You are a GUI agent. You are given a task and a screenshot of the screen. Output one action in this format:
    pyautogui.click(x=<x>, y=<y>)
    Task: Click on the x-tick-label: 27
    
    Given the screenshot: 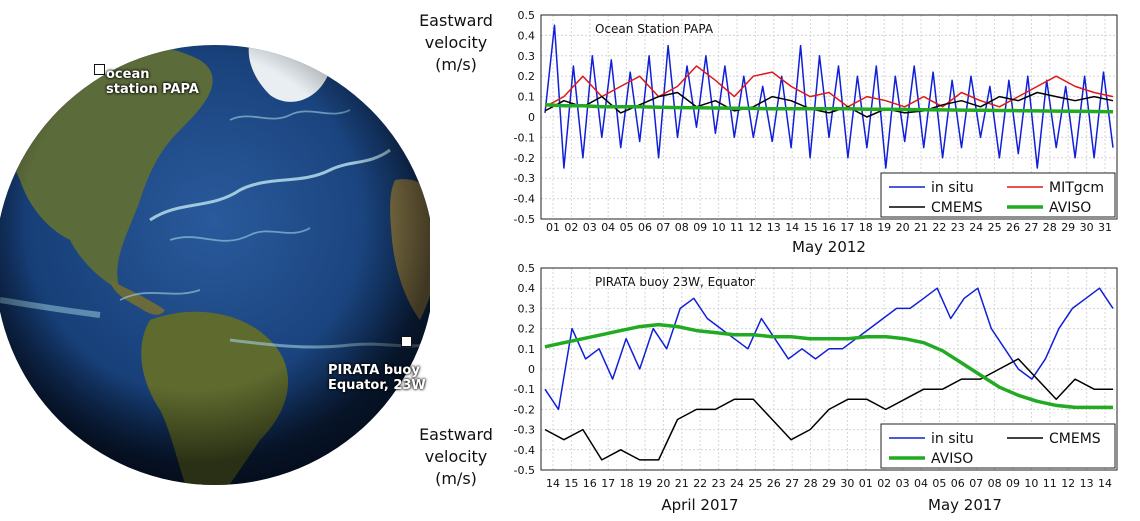 What is the action you would take?
    pyautogui.click(x=1031, y=227)
    